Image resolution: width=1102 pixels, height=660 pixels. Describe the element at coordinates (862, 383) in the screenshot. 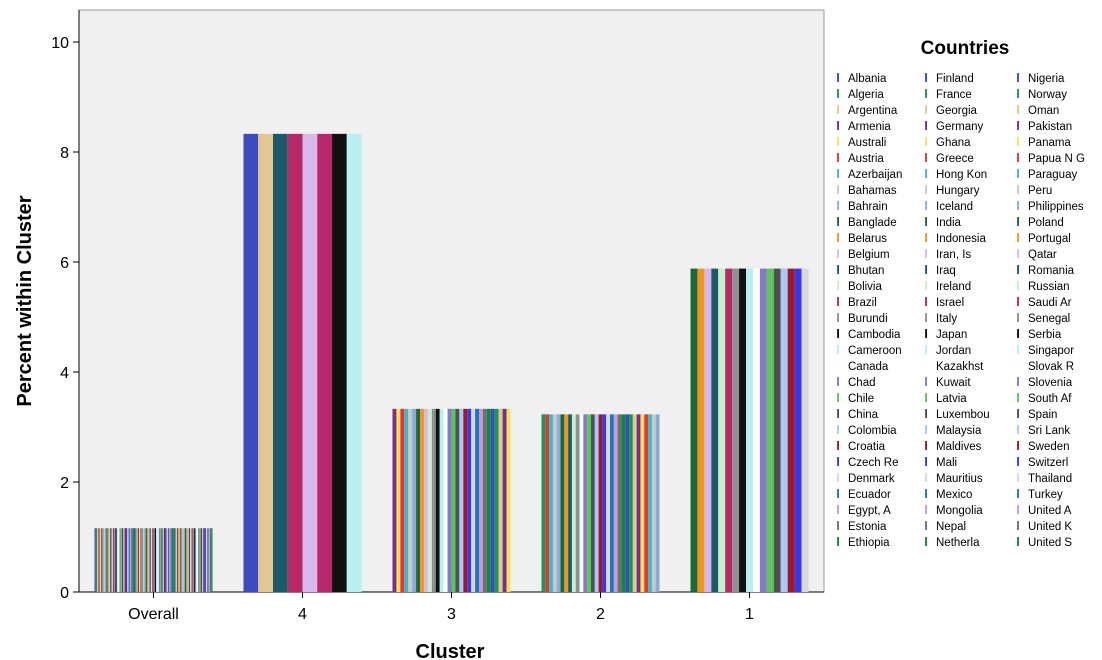

I see `legend-label: Chad` at that location.